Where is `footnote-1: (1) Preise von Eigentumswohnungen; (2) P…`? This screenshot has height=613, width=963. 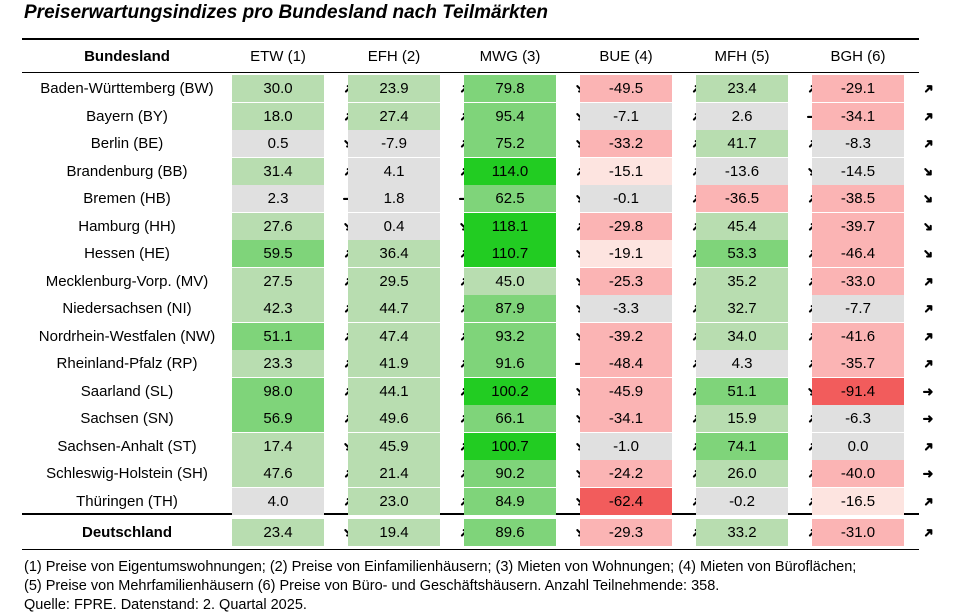
footnote-1: (1) Preise von Eigentumswohnungen; (2) P… is located at coordinates (440, 567).